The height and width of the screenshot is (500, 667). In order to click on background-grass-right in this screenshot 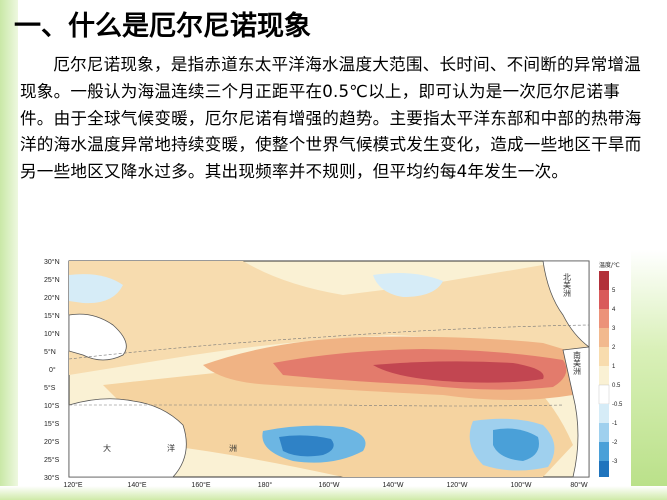, I will do `click(649, 375)`.